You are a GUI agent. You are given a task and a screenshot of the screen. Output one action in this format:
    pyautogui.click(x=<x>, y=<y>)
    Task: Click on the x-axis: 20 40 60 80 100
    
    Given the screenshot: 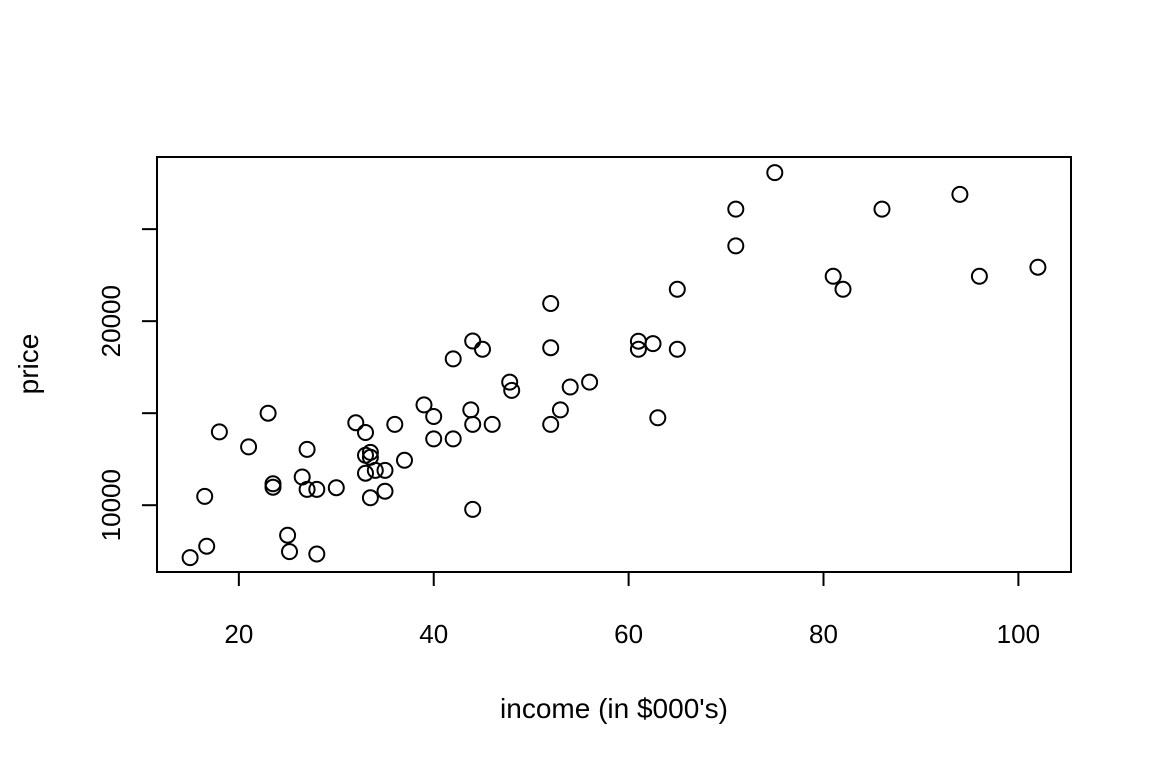 What is the action you would take?
    pyautogui.click(x=632, y=610)
    